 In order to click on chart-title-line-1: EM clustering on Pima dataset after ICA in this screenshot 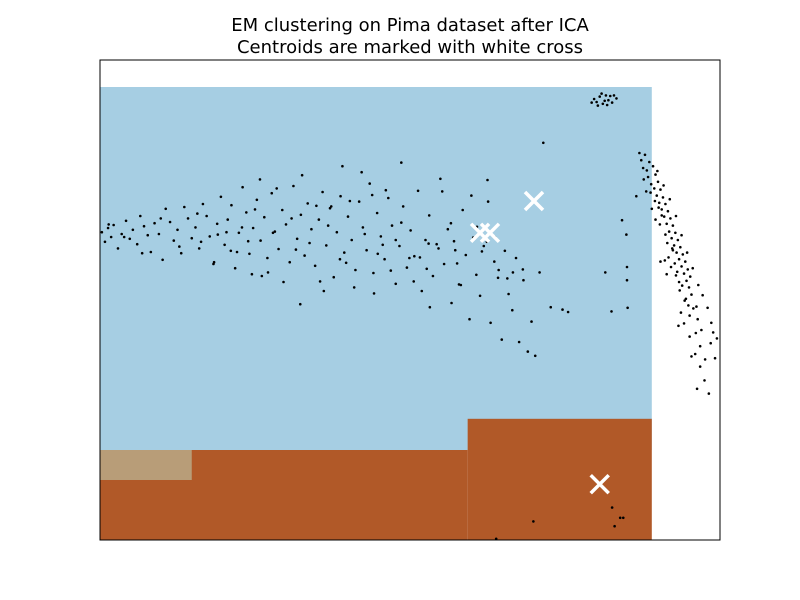, I will do `click(410, 25)`.